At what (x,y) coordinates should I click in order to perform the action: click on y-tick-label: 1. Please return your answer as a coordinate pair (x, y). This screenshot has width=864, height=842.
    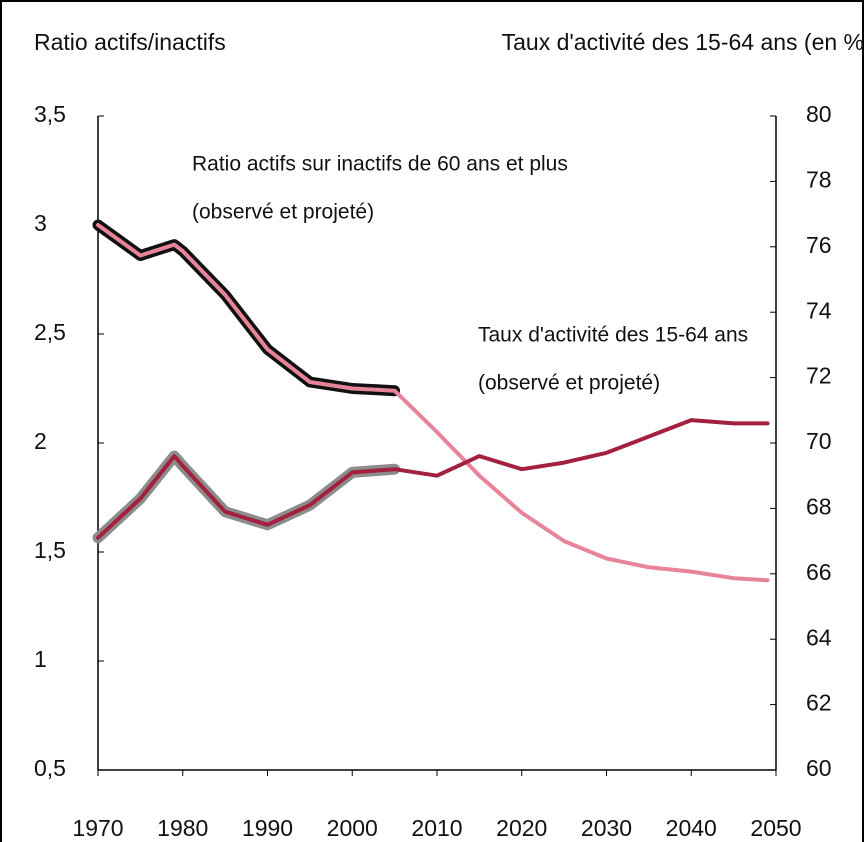
    Looking at the image, I should click on (40, 659).